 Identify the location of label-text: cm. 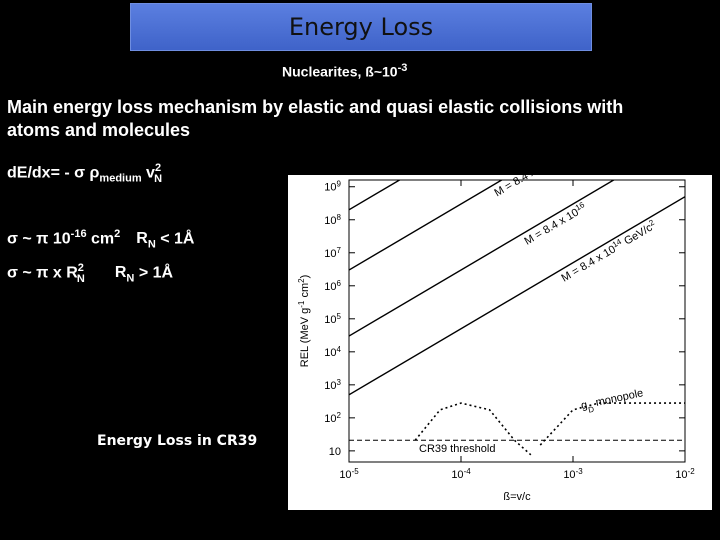
(305, 292).